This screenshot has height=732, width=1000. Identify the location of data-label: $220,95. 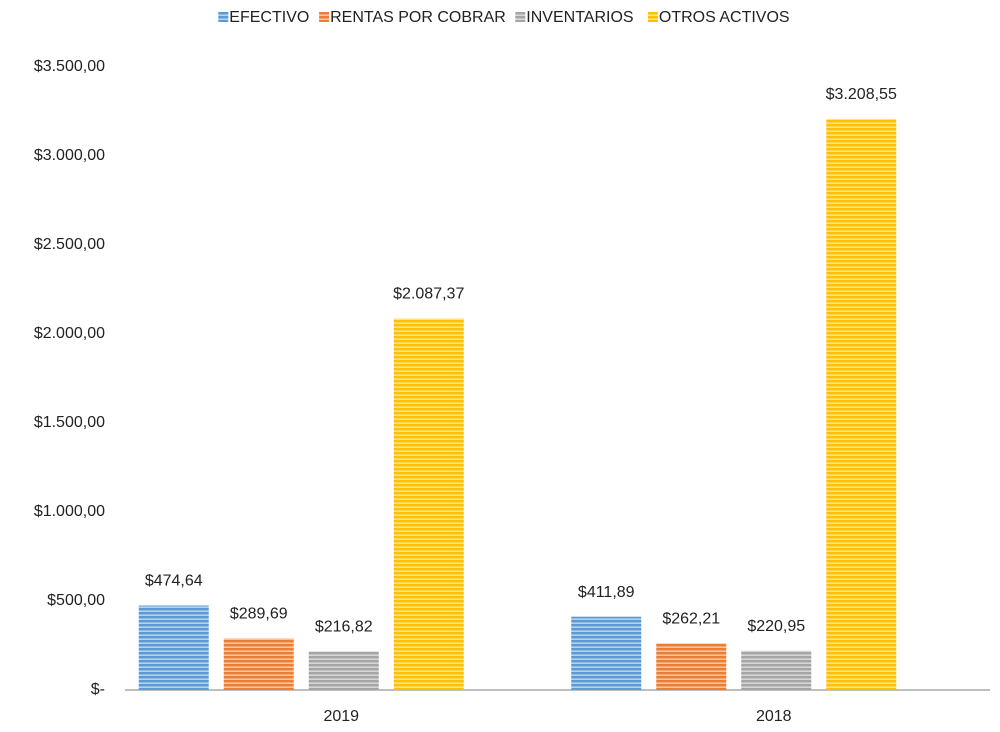
(776, 626).